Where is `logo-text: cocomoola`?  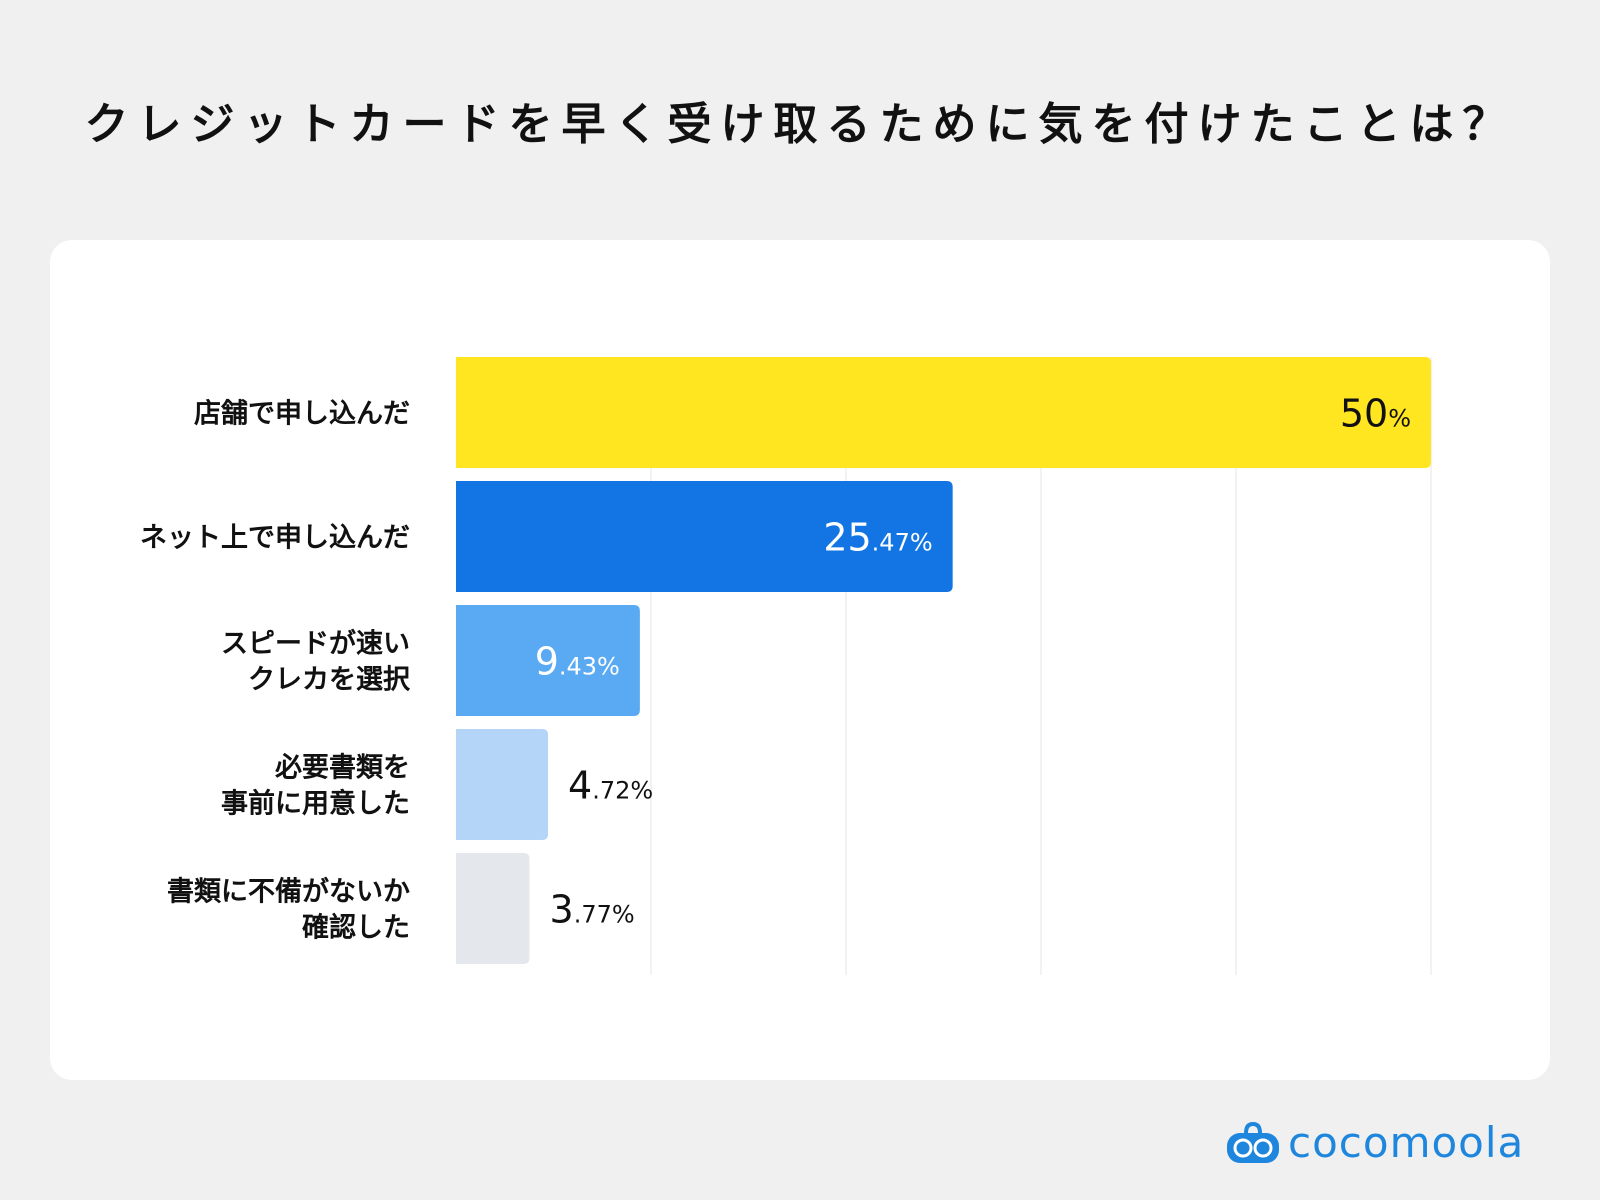
logo-text: cocomoola is located at coordinates (1406, 1142).